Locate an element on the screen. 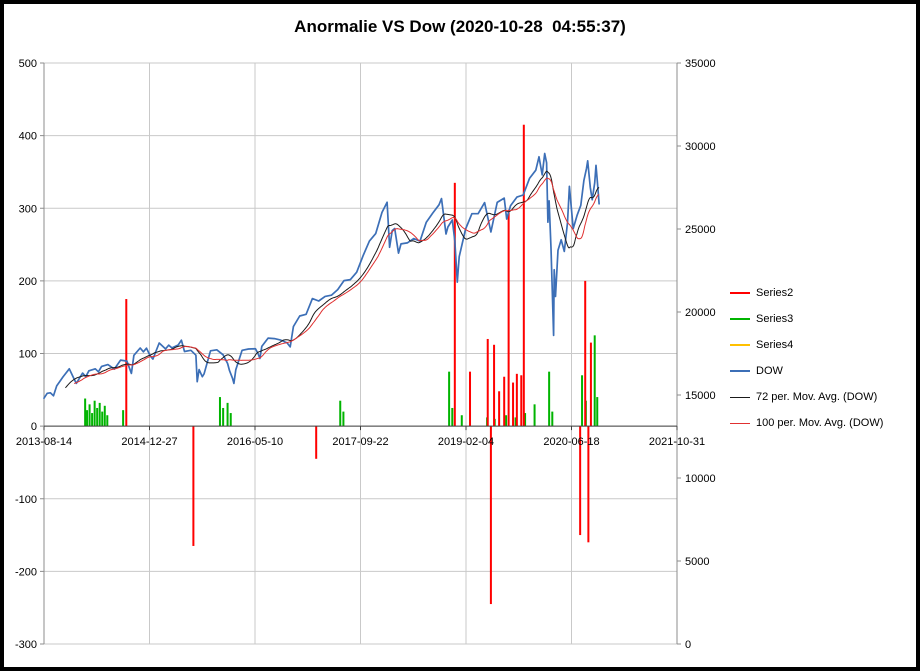 The width and height of the screenshot is (920, 671). series2-line-swatch is located at coordinates (740, 293).